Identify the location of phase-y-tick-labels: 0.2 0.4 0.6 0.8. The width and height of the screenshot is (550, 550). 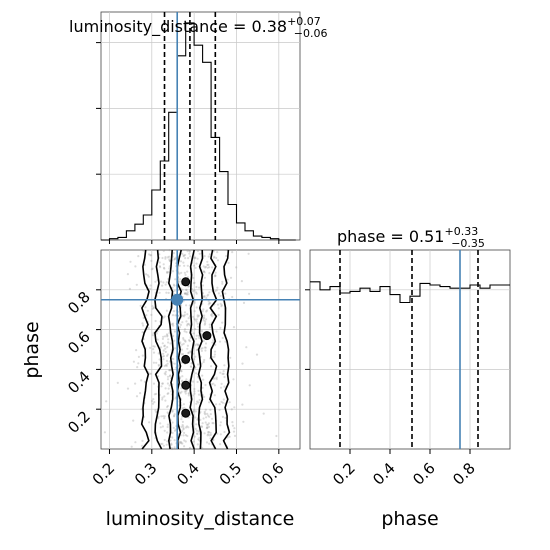
(79, 362).